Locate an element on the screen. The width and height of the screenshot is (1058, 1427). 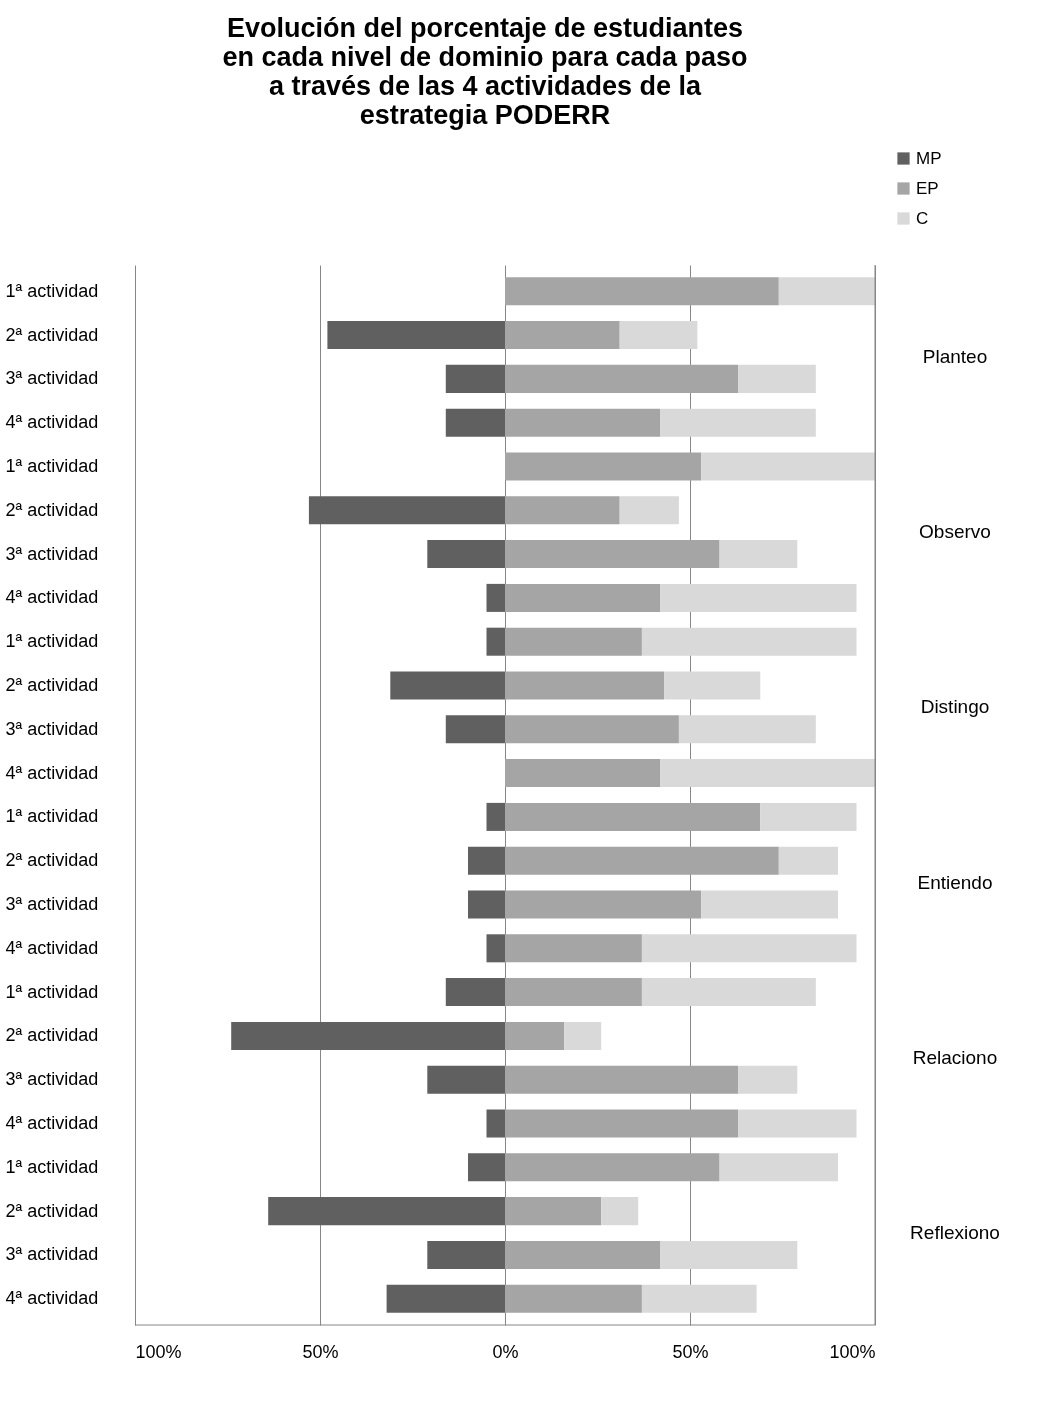
legend-label: EP is located at coordinates (927, 188).